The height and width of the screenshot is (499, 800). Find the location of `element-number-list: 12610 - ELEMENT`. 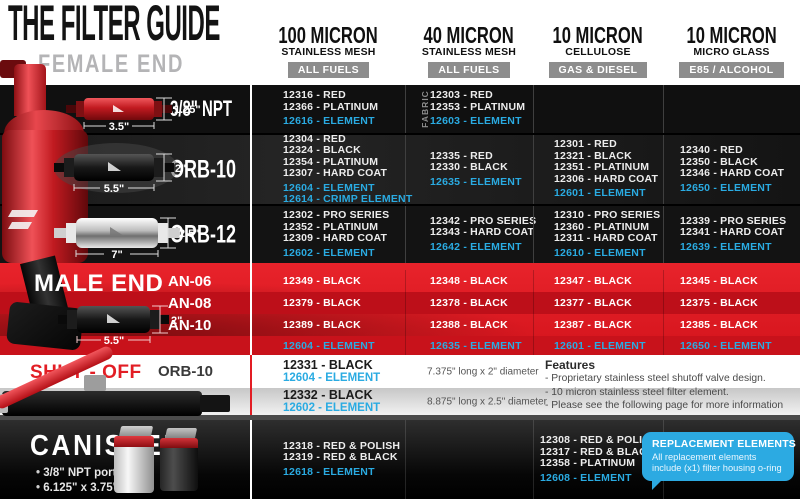

element-number-list: 12610 - ELEMENT is located at coordinates (608, 253).